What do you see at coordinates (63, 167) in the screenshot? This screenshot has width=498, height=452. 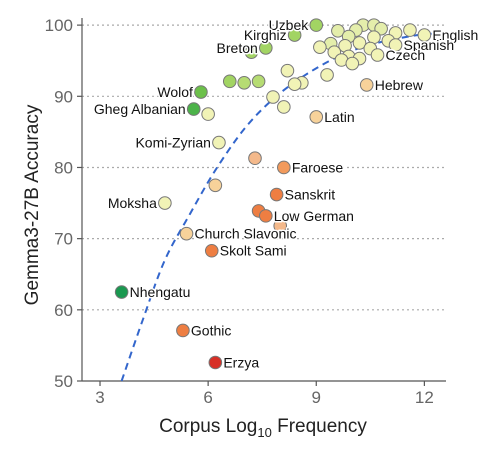 I see `y-tick-label-80: 80` at bounding box center [63, 167].